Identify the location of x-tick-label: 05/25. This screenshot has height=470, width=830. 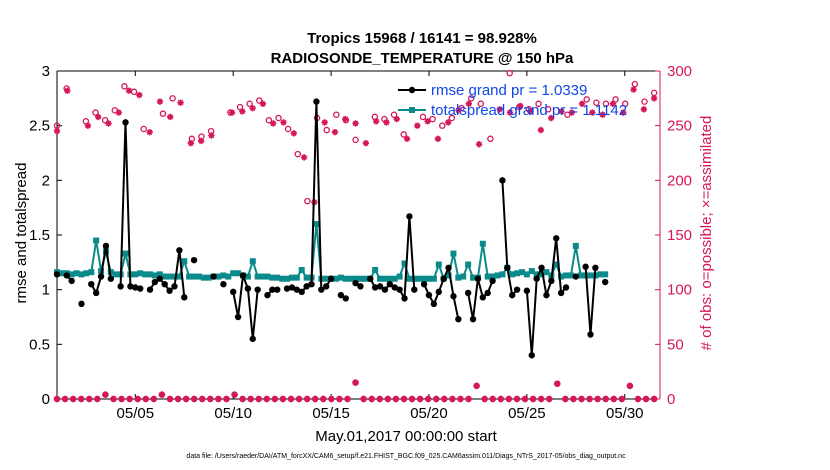
(527, 413).